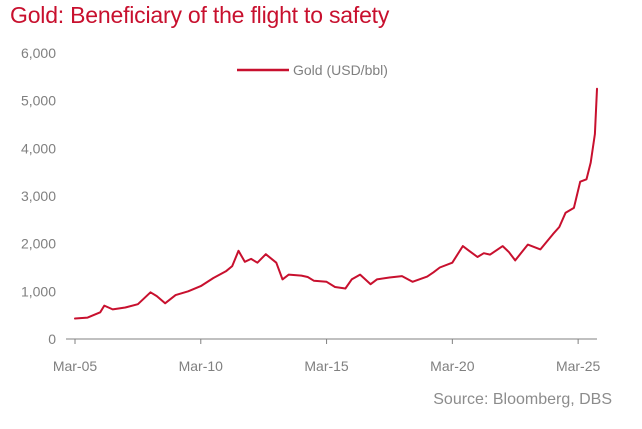  Describe the element at coordinates (522, 399) in the screenshot. I see `source-note: Source: Bloomberg, DBS` at that location.